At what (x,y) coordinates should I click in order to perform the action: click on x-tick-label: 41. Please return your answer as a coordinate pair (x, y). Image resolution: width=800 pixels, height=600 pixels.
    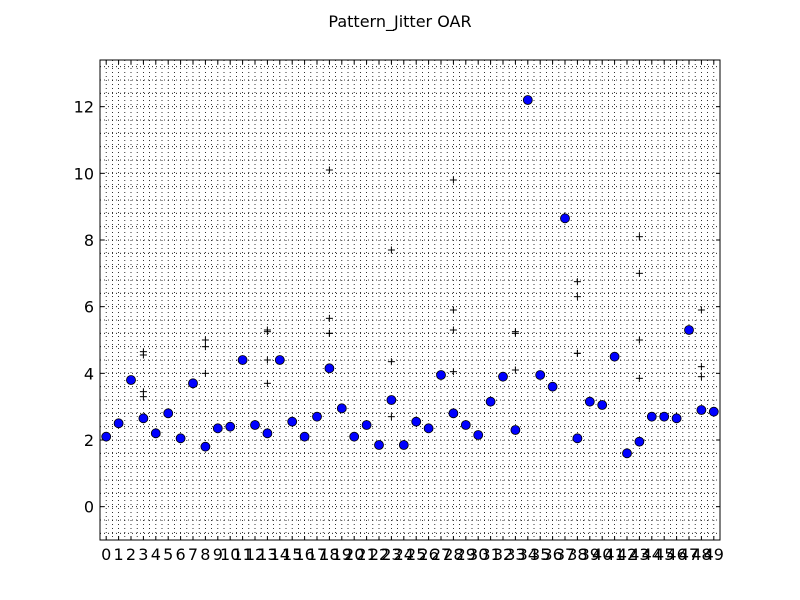
    Looking at the image, I should click on (614, 554).